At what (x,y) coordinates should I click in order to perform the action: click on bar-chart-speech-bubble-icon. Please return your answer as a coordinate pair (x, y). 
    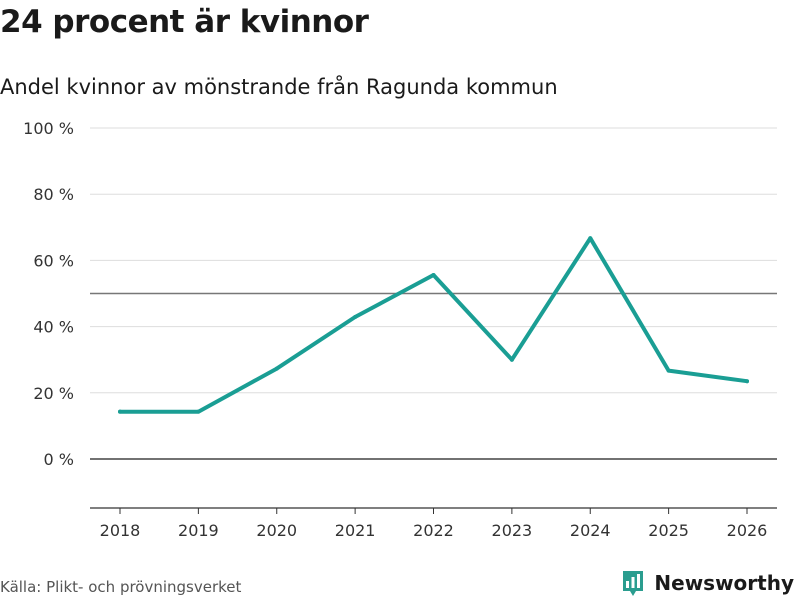
    Looking at the image, I should click on (633, 583).